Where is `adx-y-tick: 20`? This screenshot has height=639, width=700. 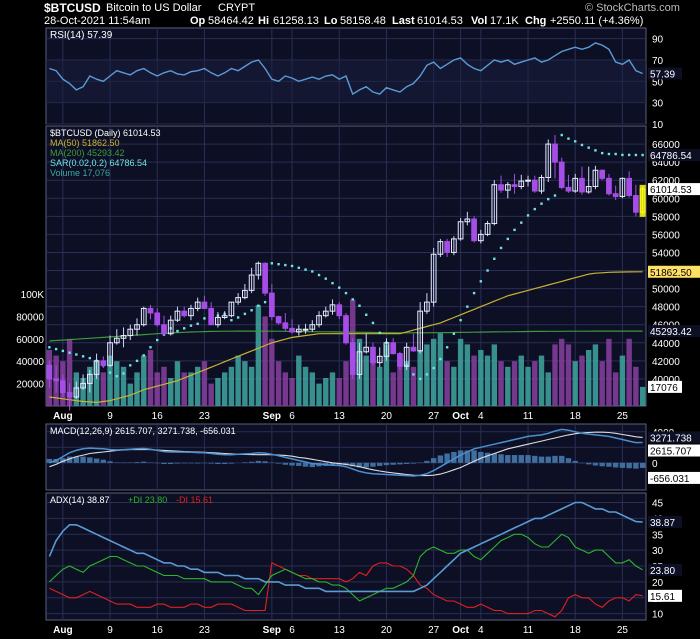 adx-y-tick: 20 is located at coordinates (658, 583).